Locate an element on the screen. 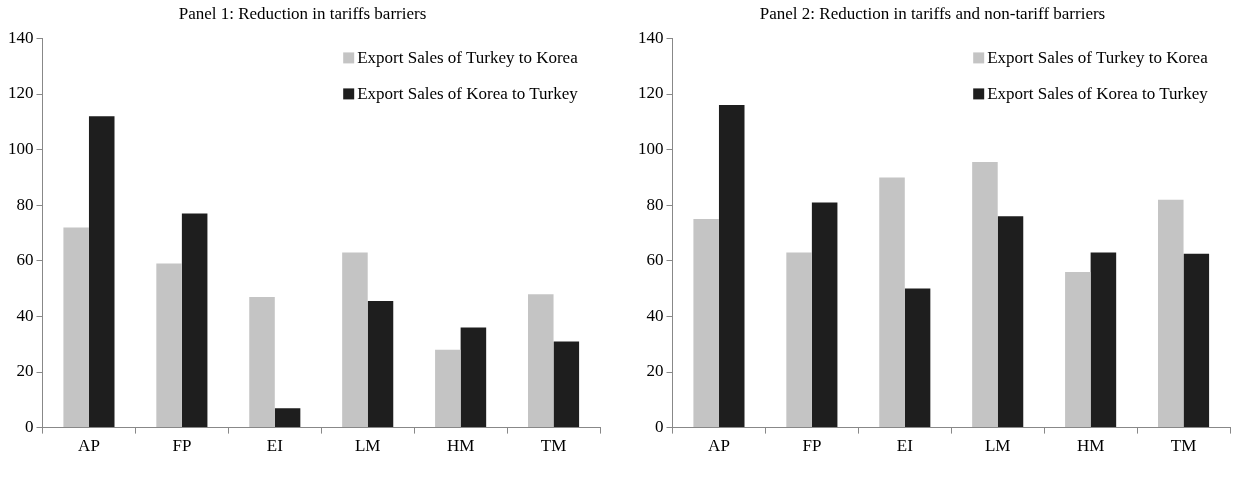 Image resolution: width=1255 pixels, height=481 pixels. chart-title: Panel 1: Reduction in tariffs barriers is located at coordinates (302, 13).